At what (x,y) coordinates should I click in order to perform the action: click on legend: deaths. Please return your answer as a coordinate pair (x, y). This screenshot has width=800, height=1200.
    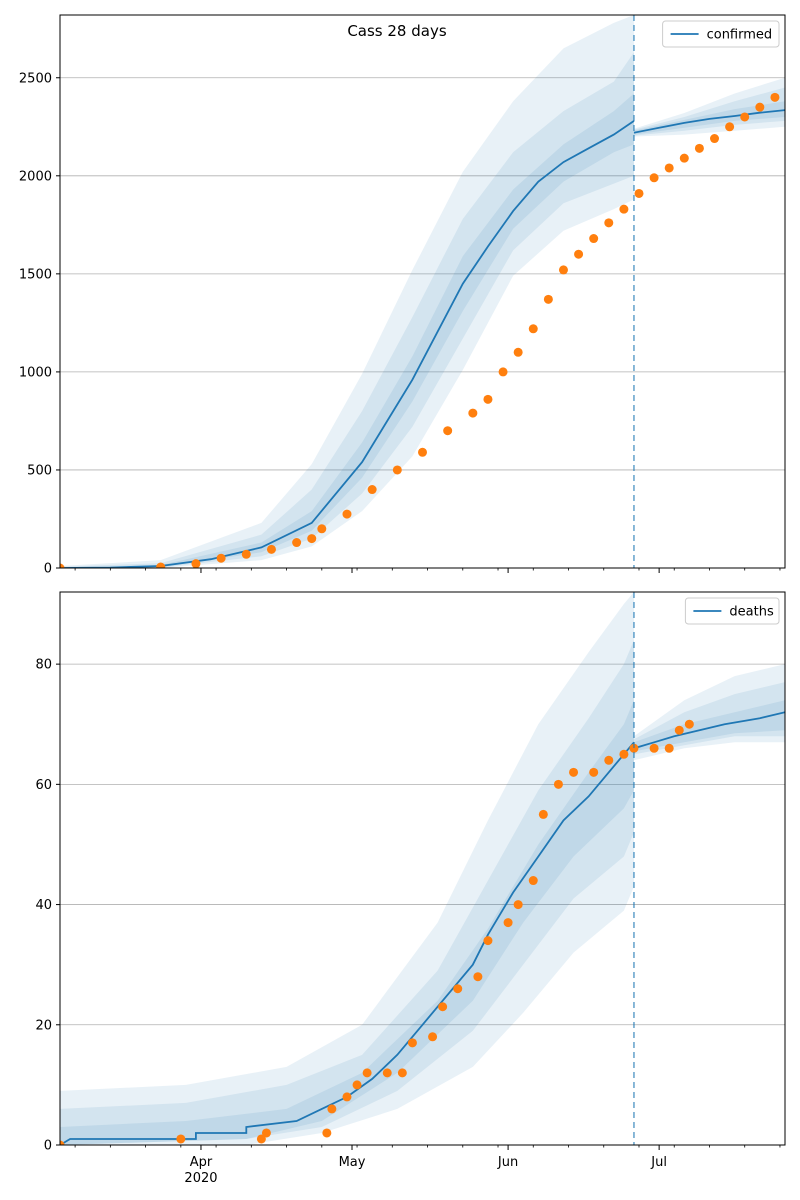
    Looking at the image, I should click on (732, 611).